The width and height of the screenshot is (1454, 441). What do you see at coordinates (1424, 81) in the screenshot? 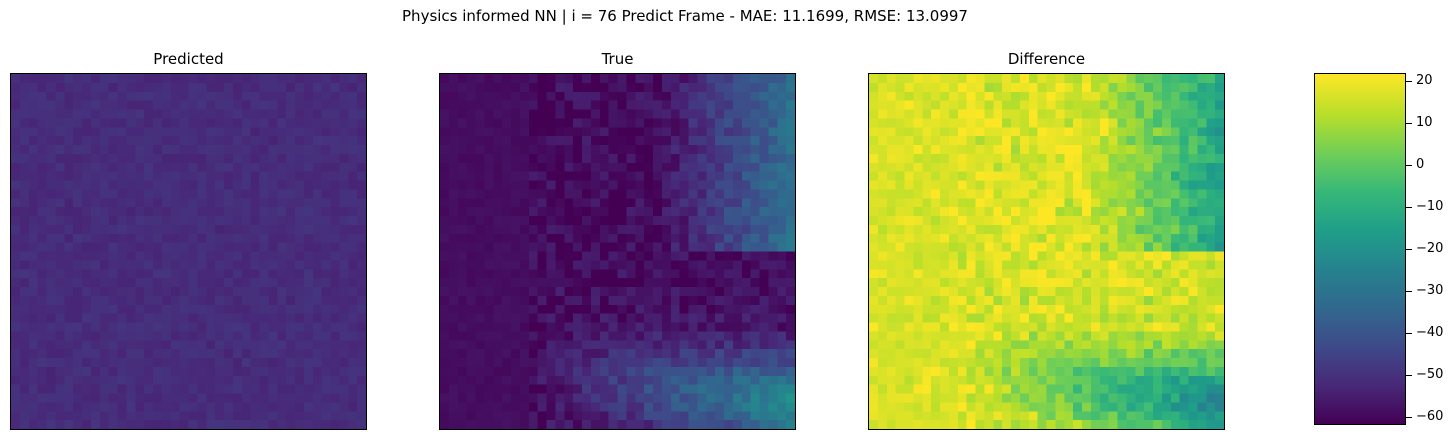
I see `colorbar-tick-label: 20` at bounding box center [1424, 81].